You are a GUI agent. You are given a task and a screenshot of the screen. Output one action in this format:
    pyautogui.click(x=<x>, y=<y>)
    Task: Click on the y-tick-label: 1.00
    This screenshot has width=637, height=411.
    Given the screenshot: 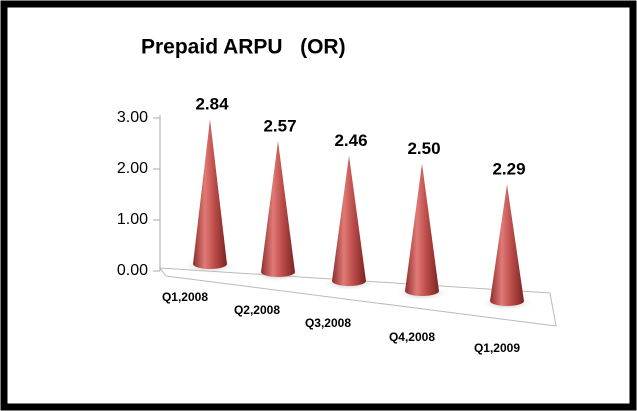 What is the action you would take?
    pyautogui.click(x=132, y=219)
    